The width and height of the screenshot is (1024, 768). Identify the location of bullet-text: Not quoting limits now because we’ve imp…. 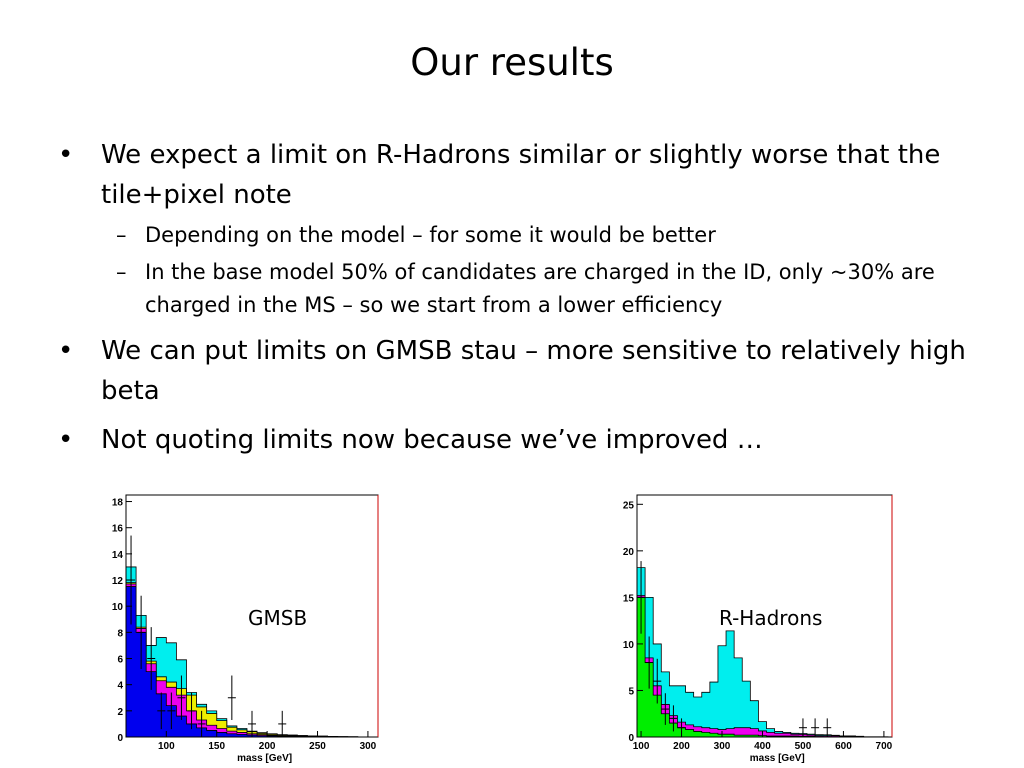
(432, 440).